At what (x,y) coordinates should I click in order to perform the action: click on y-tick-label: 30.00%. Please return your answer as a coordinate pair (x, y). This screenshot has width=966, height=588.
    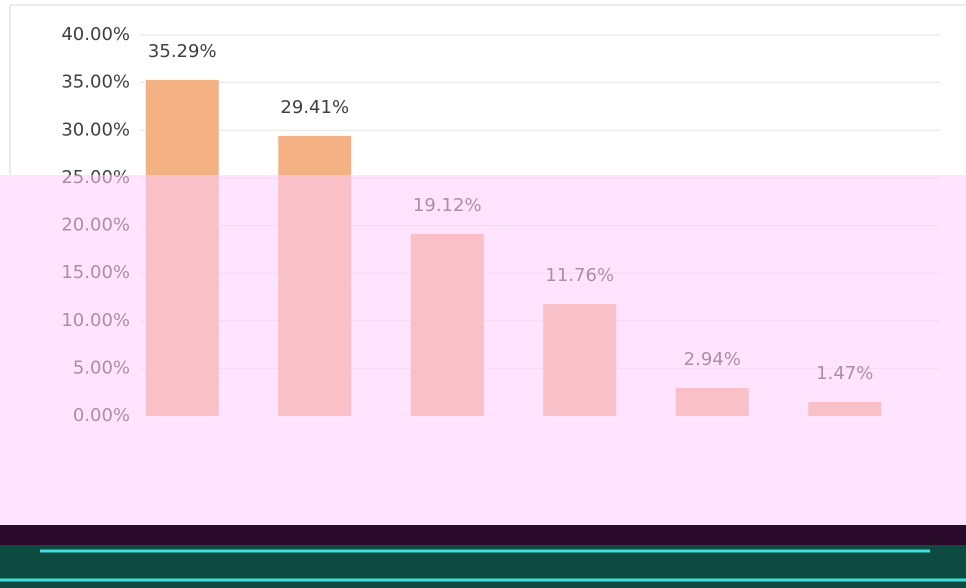
    Looking at the image, I should click on (95, 129).